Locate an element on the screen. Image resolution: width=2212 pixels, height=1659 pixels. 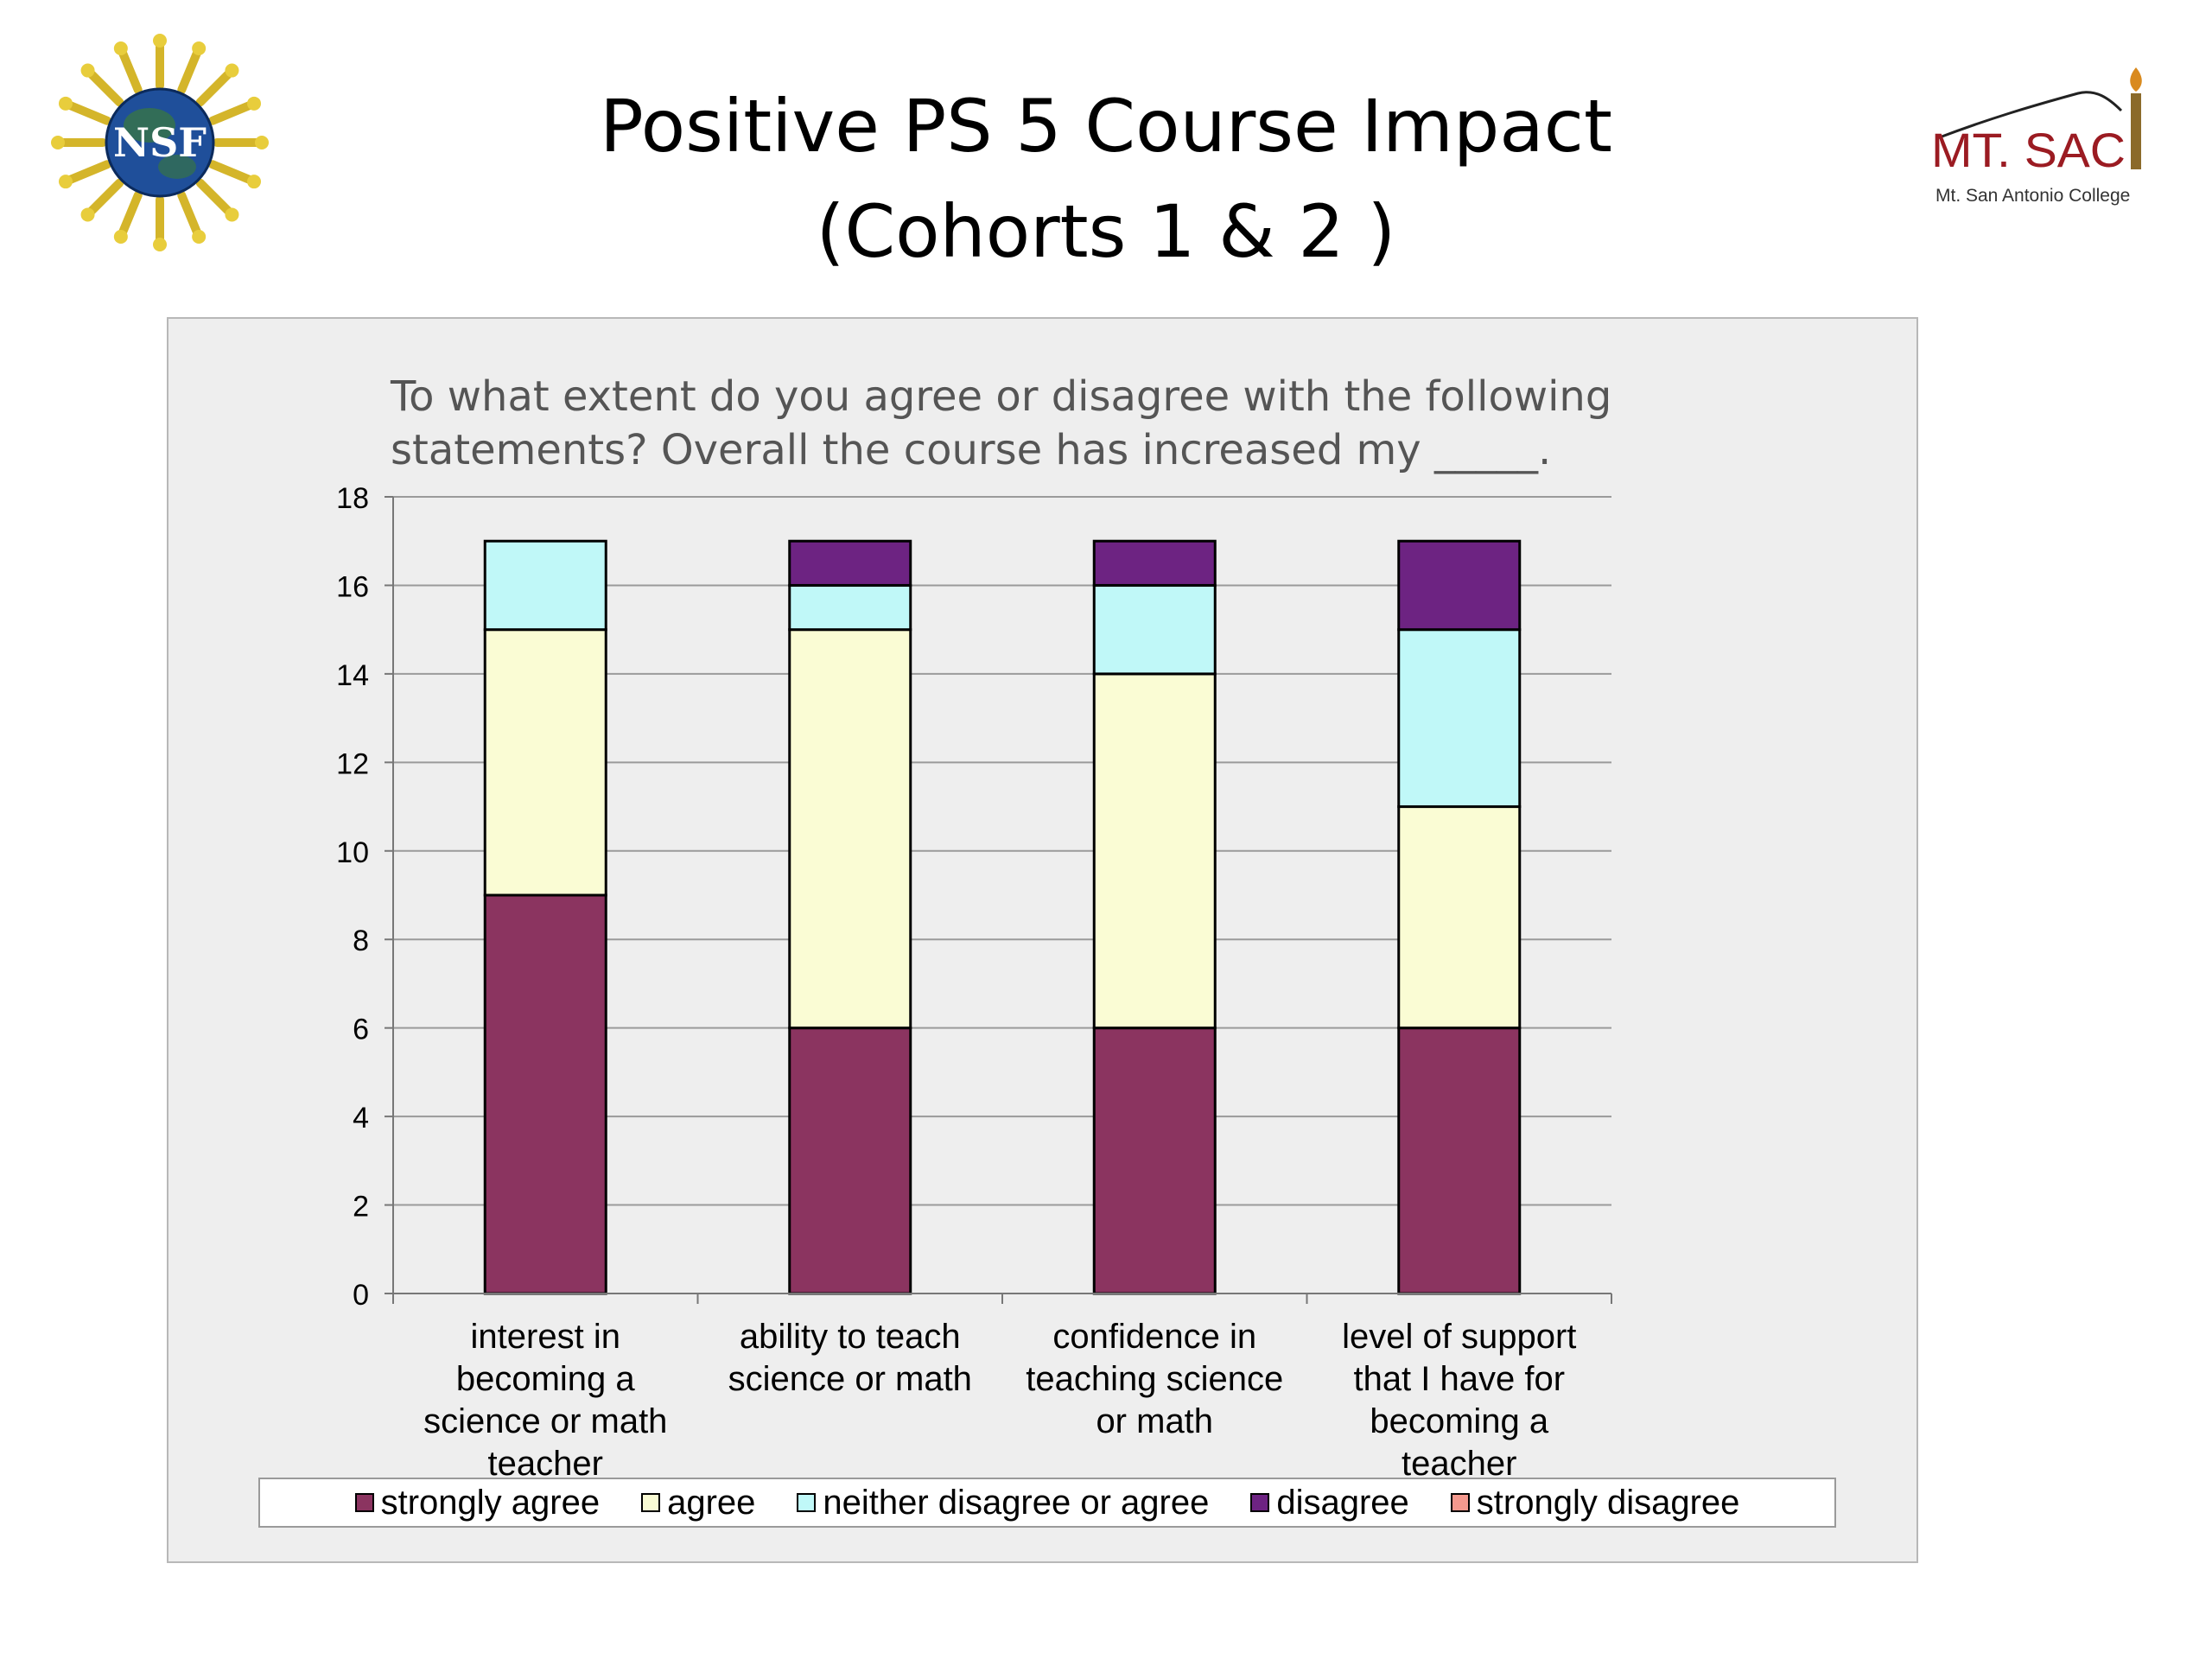
y-tick-label: 8 is located at coordinates (361, 941).